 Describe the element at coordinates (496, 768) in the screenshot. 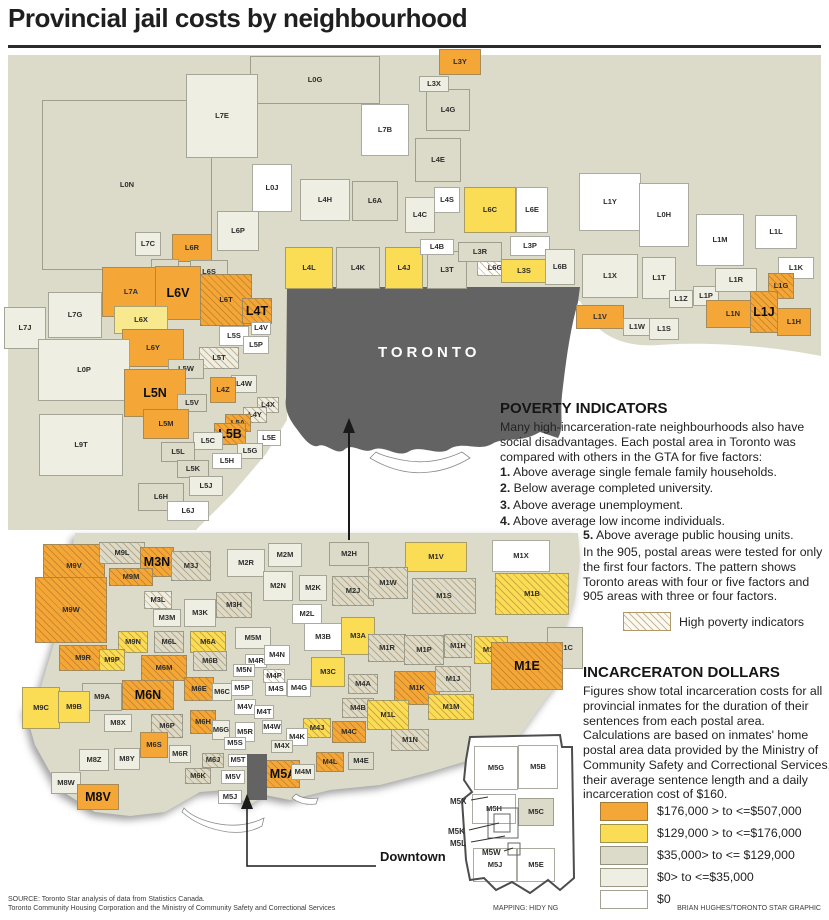

I see `region-label: M5G` at that location.